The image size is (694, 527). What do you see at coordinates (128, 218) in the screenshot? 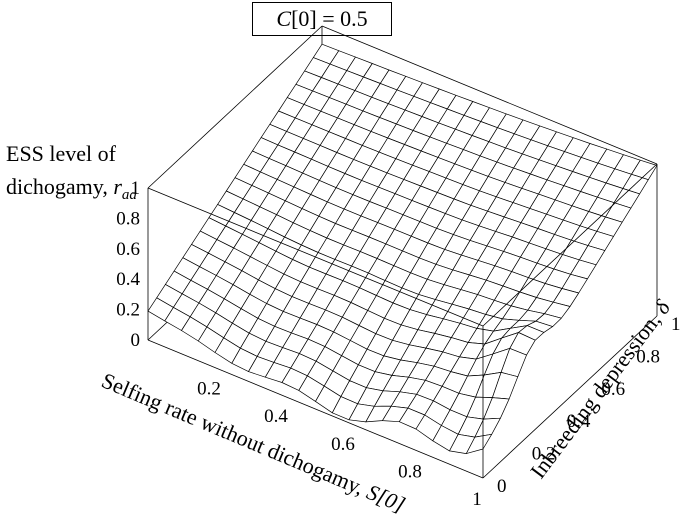
I see `z-tick-label: 0.8` at bounding box center [128, 218].